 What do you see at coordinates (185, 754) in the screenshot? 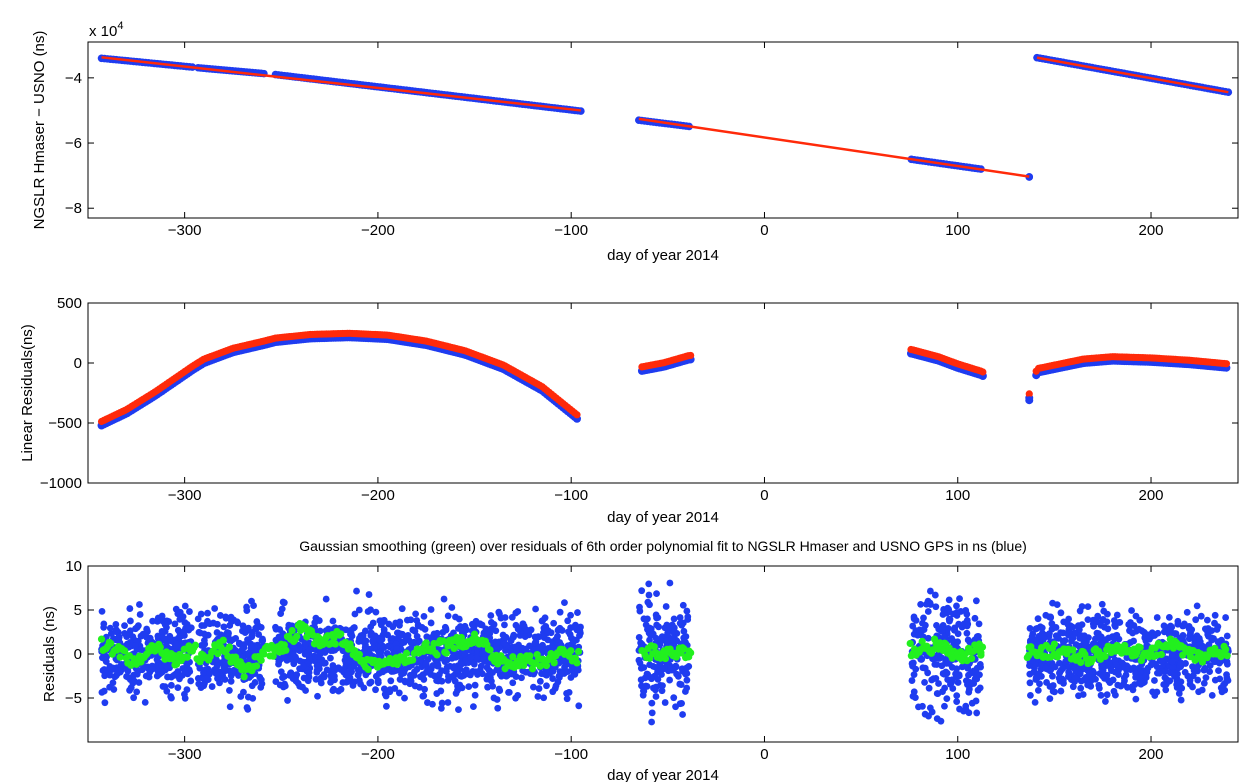
I see `x-tick-label: −300` at bounding box center [185, 754].